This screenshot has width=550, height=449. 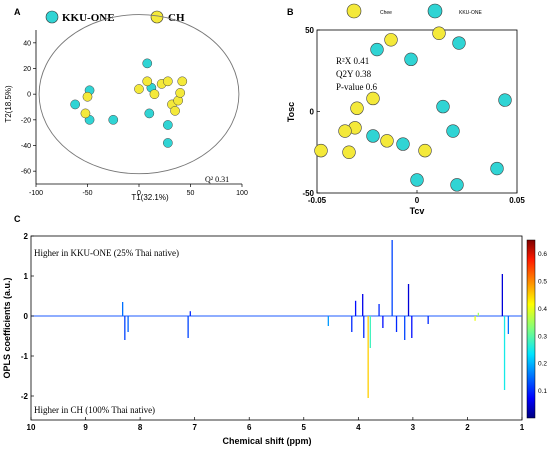 What do you see at coordinates (217, 179) in the screenshot?
I see `q2-annotation: Q² 0.31` at bounding box center [217, 179].